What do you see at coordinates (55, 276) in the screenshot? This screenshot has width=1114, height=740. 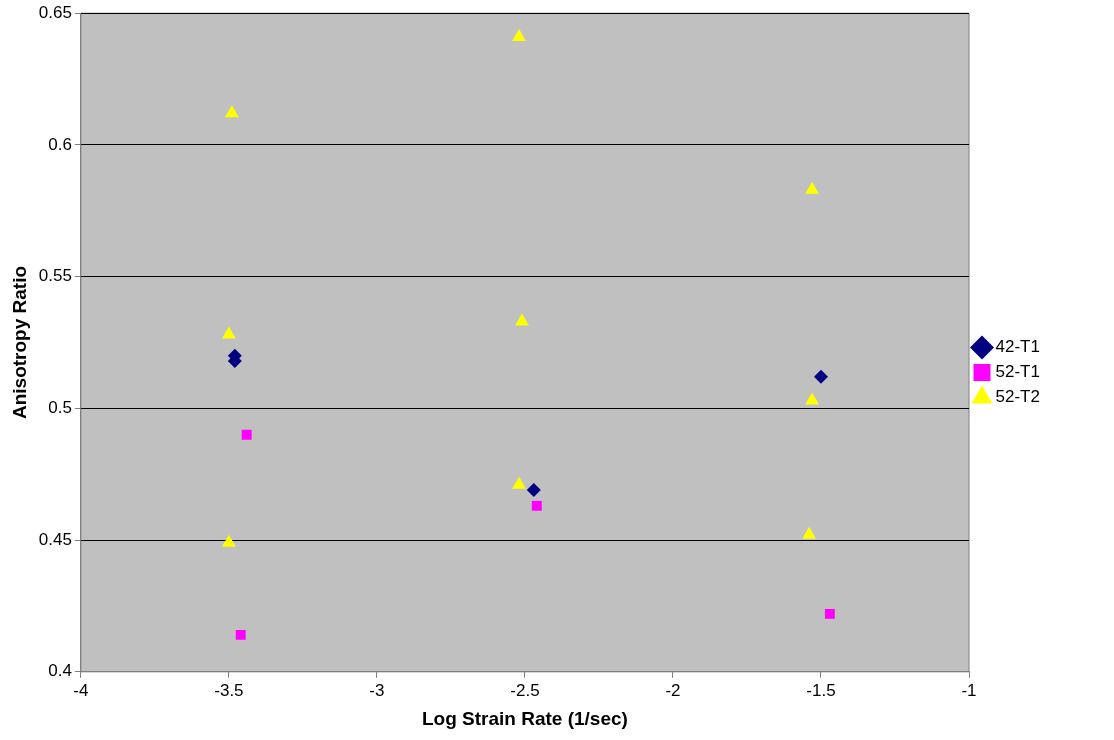 I see `y-tick-label: 0.55` at bounding box center [55, 276].